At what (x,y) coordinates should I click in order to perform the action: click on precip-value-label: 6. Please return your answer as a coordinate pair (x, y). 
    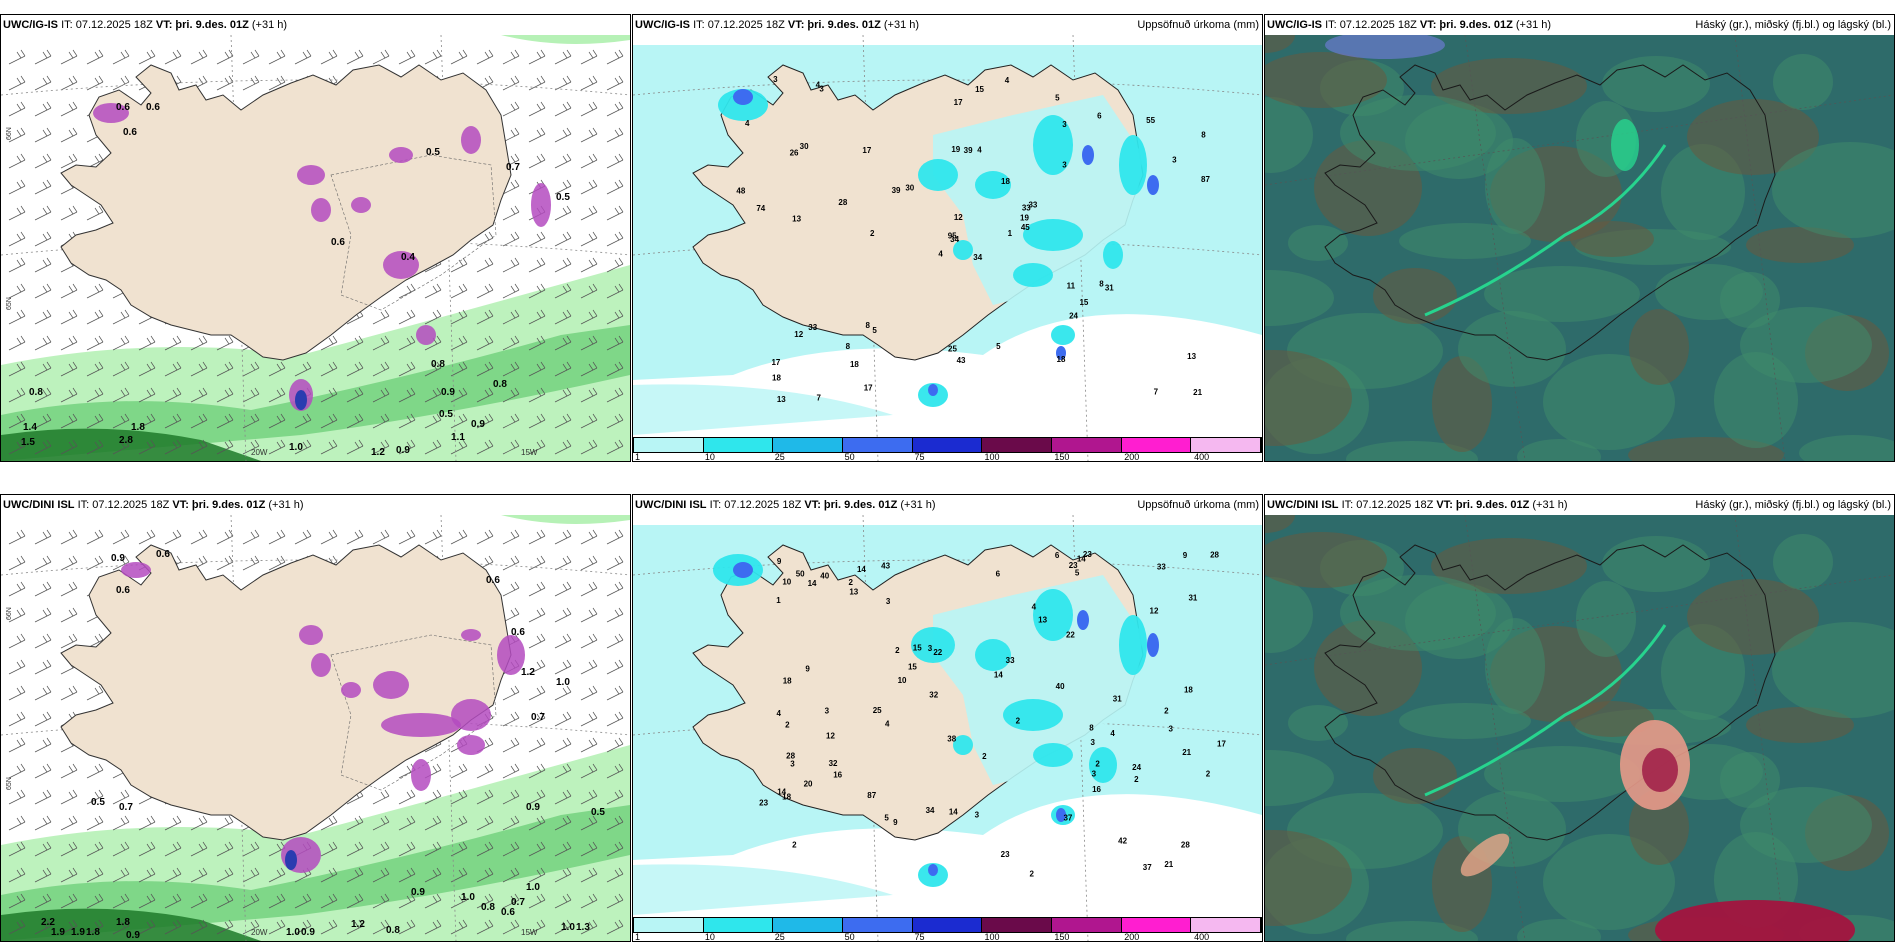
    Looking at the image, I should click on (998, 574).